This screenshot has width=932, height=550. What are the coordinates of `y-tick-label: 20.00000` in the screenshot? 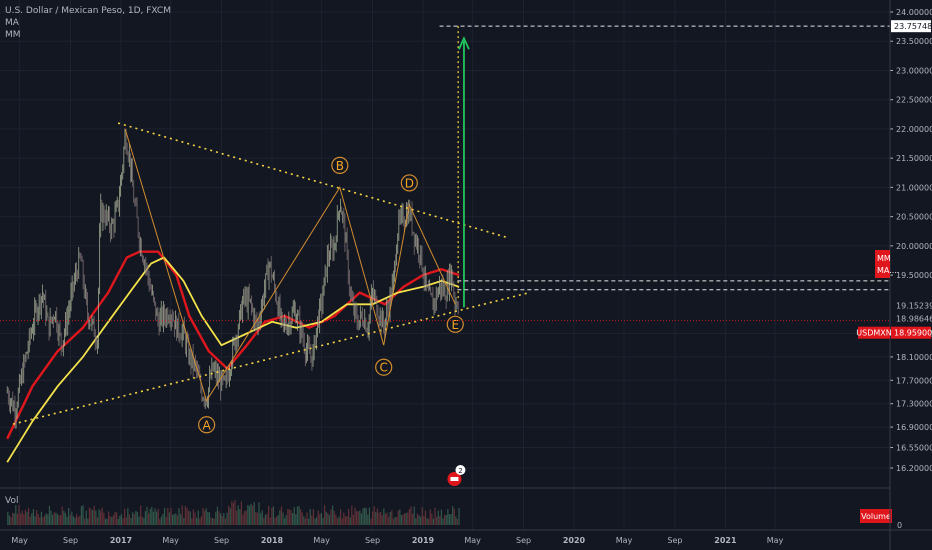 It's located at (914, 246).